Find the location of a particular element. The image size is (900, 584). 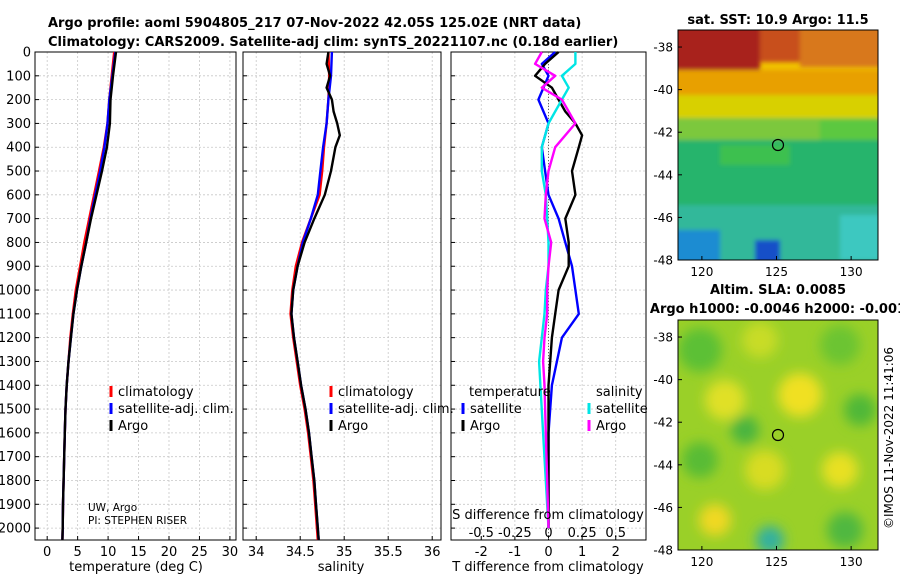

x-tick-label: 15 is located at coordinates (138, 552).